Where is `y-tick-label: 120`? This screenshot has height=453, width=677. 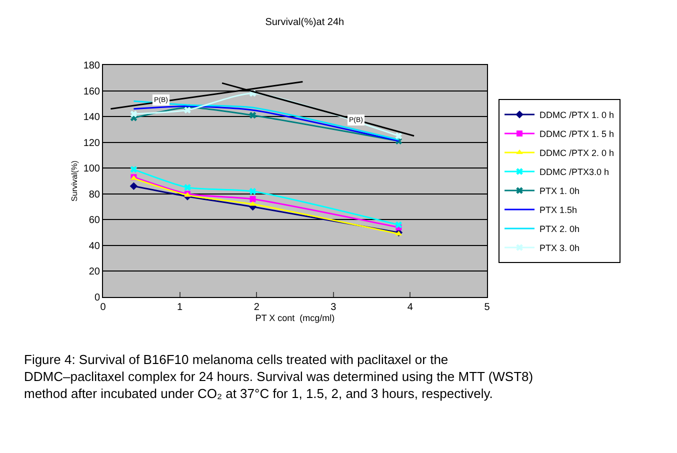 y-tick-label: 120 is located at coordinates (91, 143).